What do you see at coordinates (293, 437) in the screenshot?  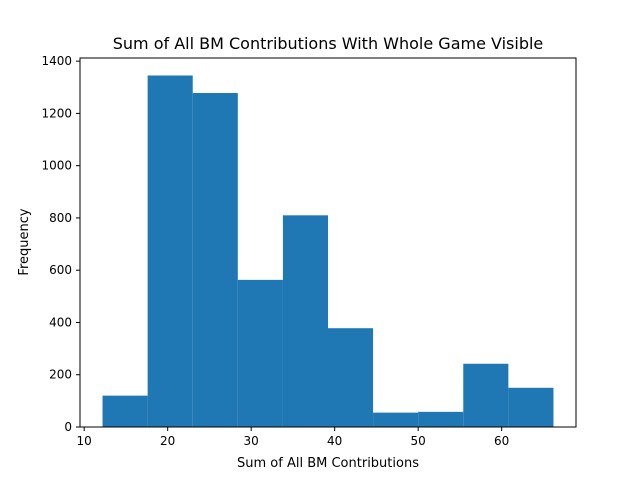 I see `x-axis-ticks: 10 20 30 40 50 60` at bounding box center [293, 437].